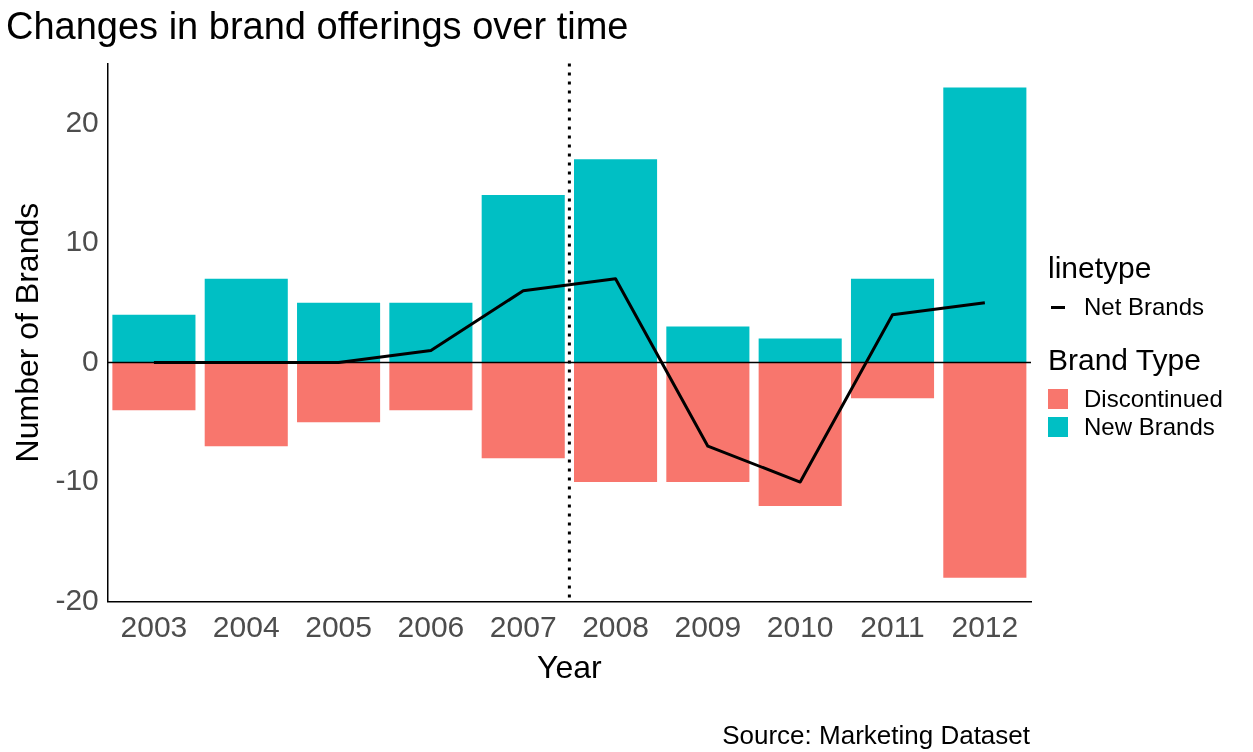  Describe the element at coordinates (985, 626) in the screenshot. I see `x-tick-label: 2012` at that location.